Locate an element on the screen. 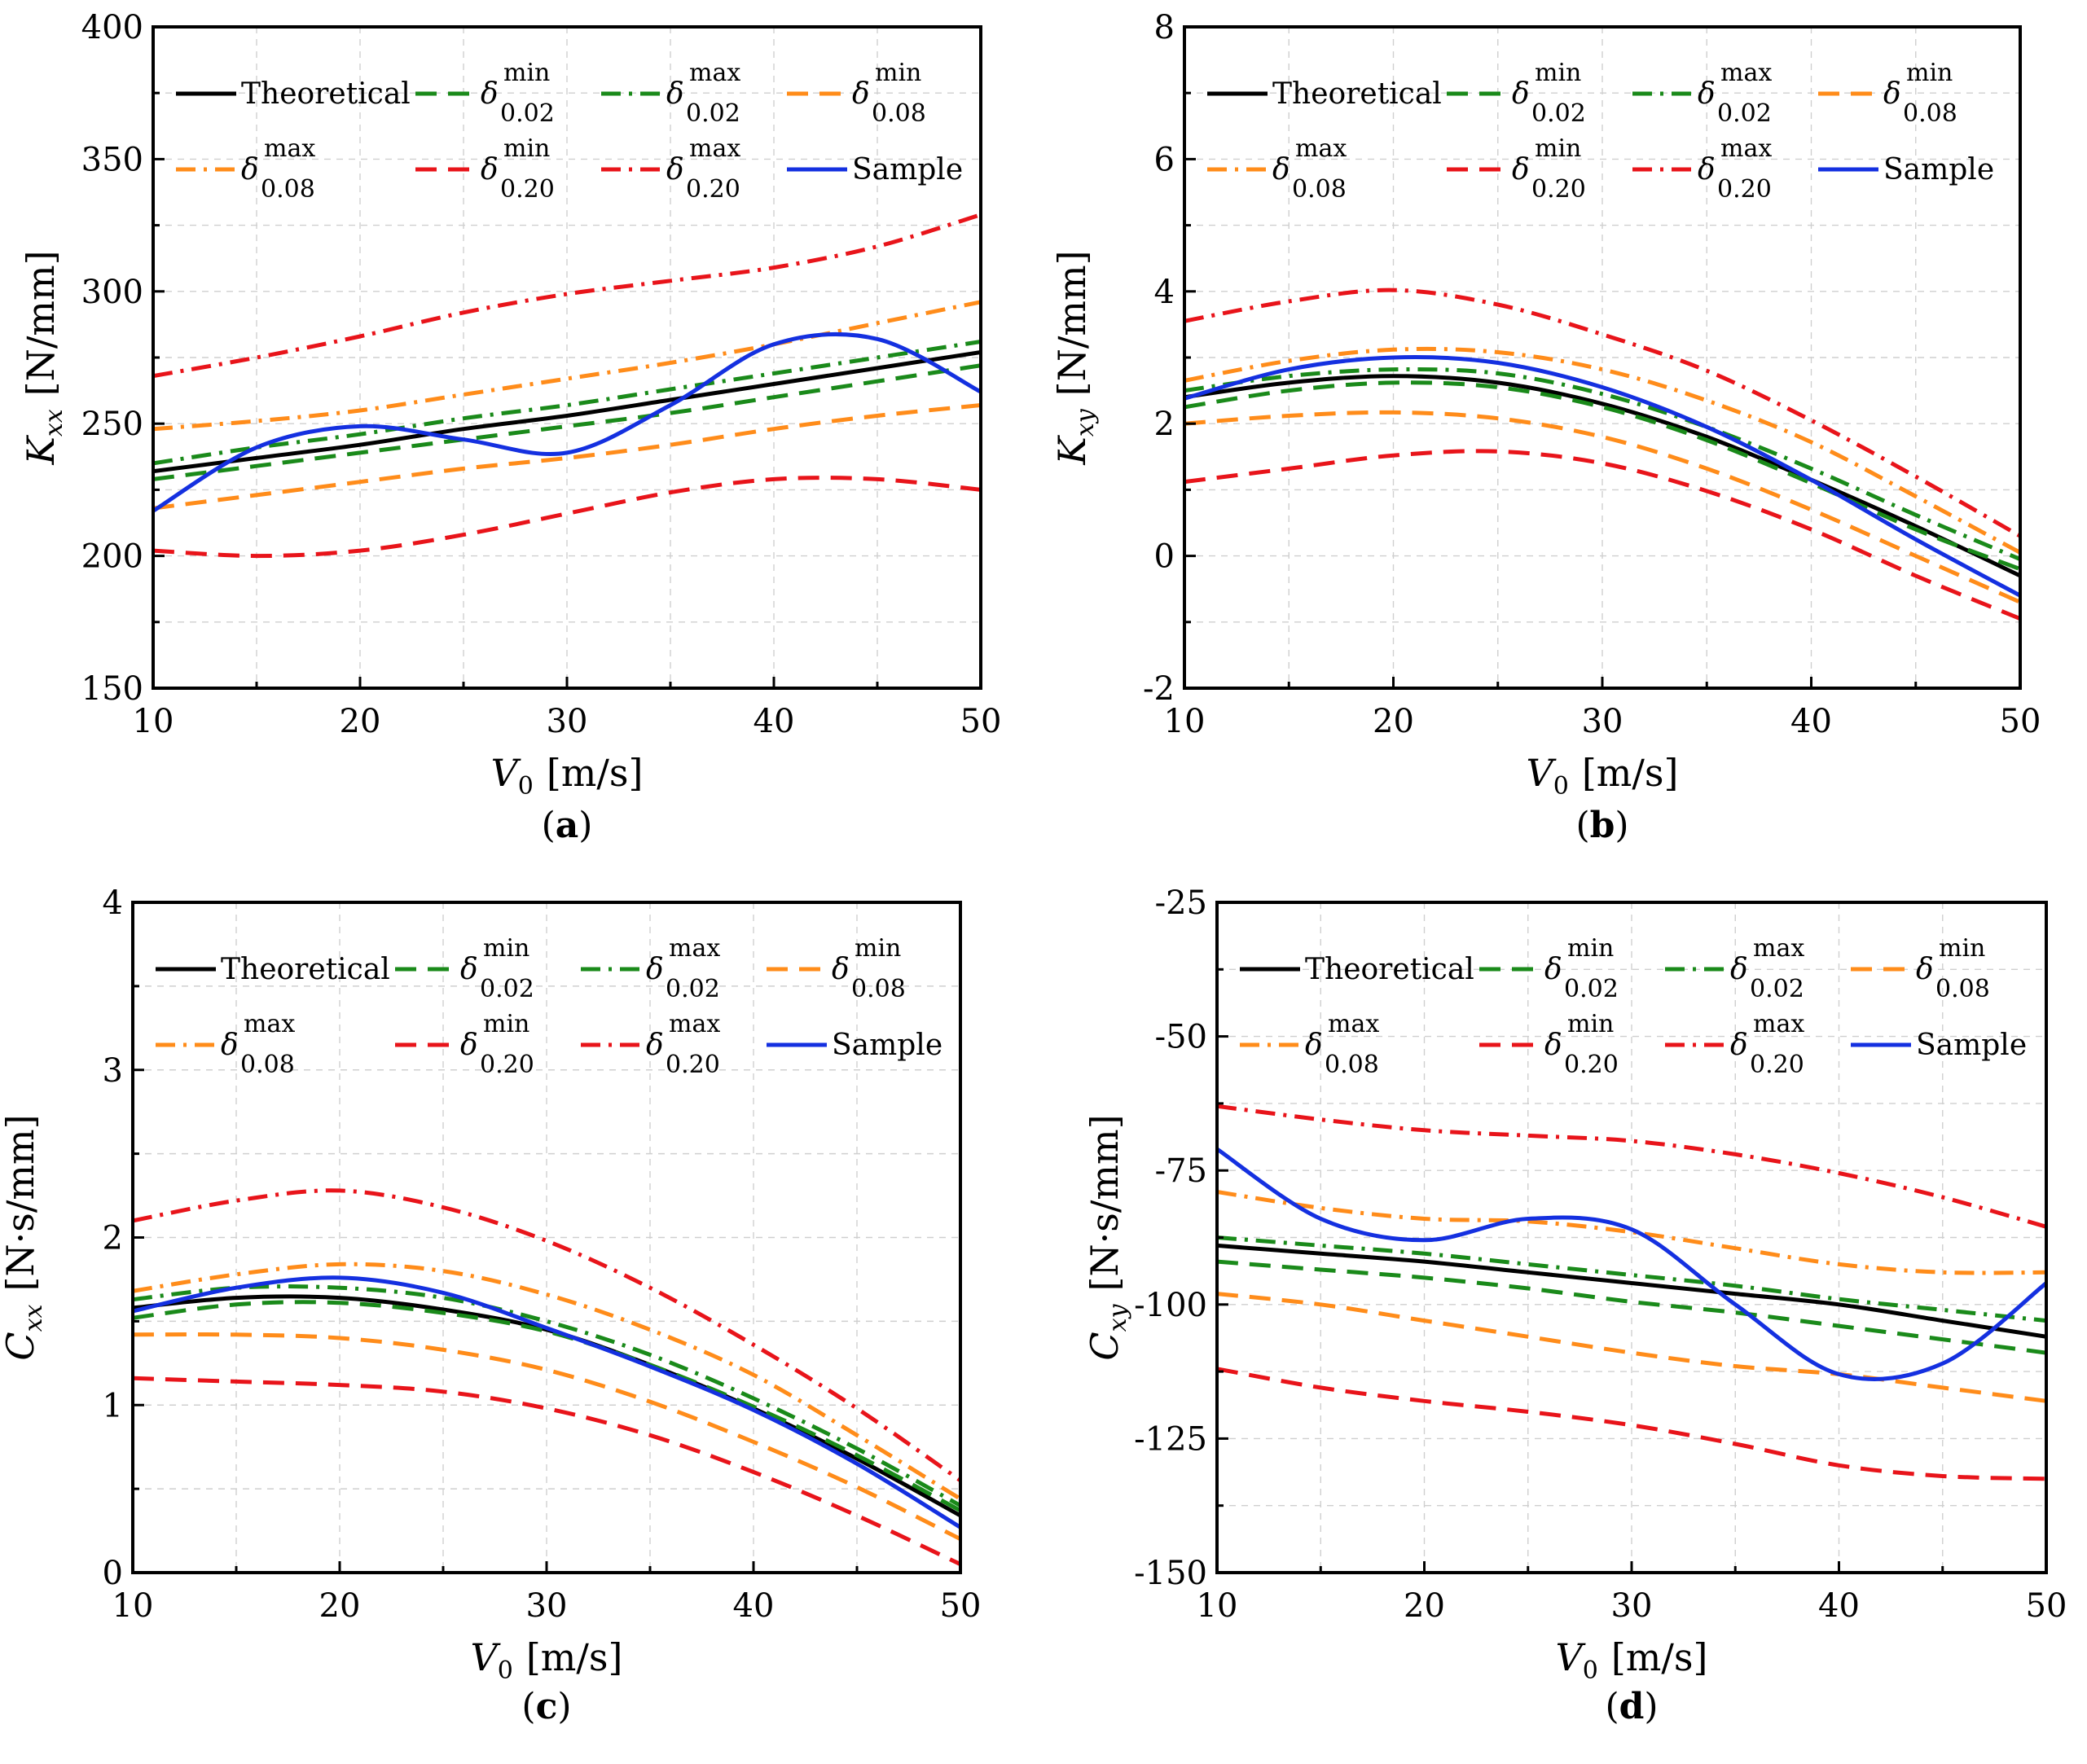 The height and width of the screenshot is (1764, 2087). y-tick-label: 4 is located at coordinates (1164, 292).